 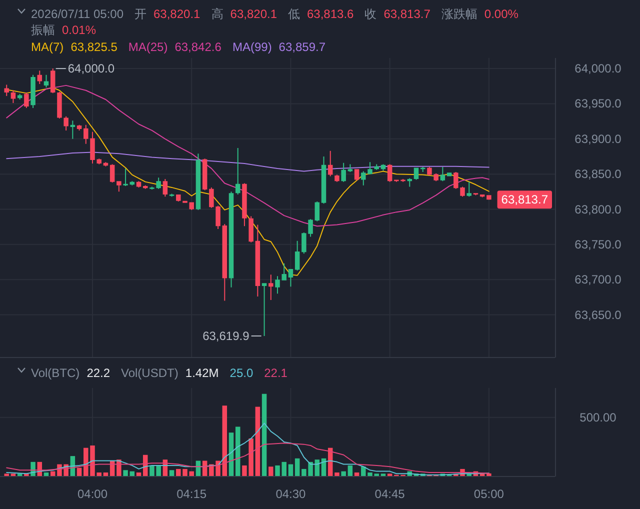 What do you see at coordinates (459, 14) in the screenshot?
I see `text: 涨跌幅` at bounding box center [459, 14].